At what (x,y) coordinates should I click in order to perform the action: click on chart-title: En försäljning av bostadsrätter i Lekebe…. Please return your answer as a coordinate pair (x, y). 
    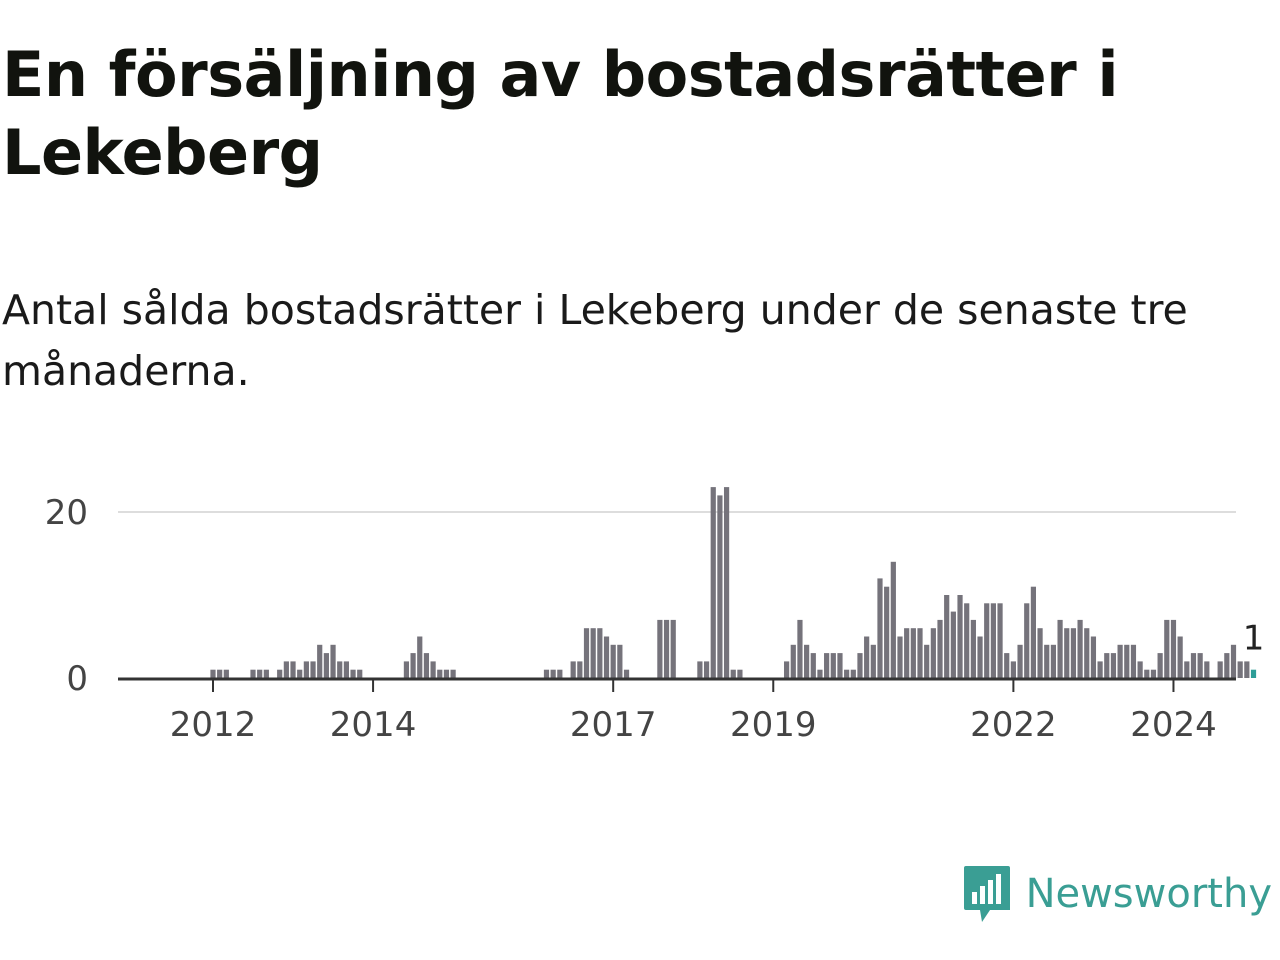
    Looking at the image, I should click on (560, 113).